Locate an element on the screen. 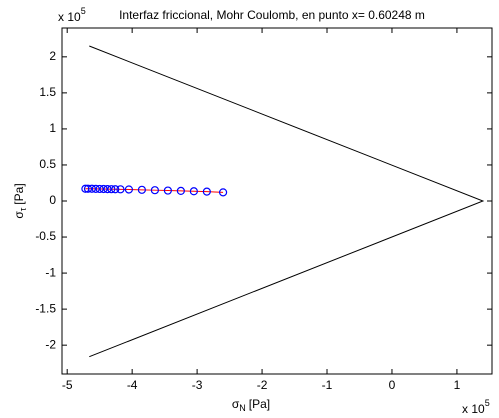  x-tick-label: -2 is located at coordinates (262, 385).